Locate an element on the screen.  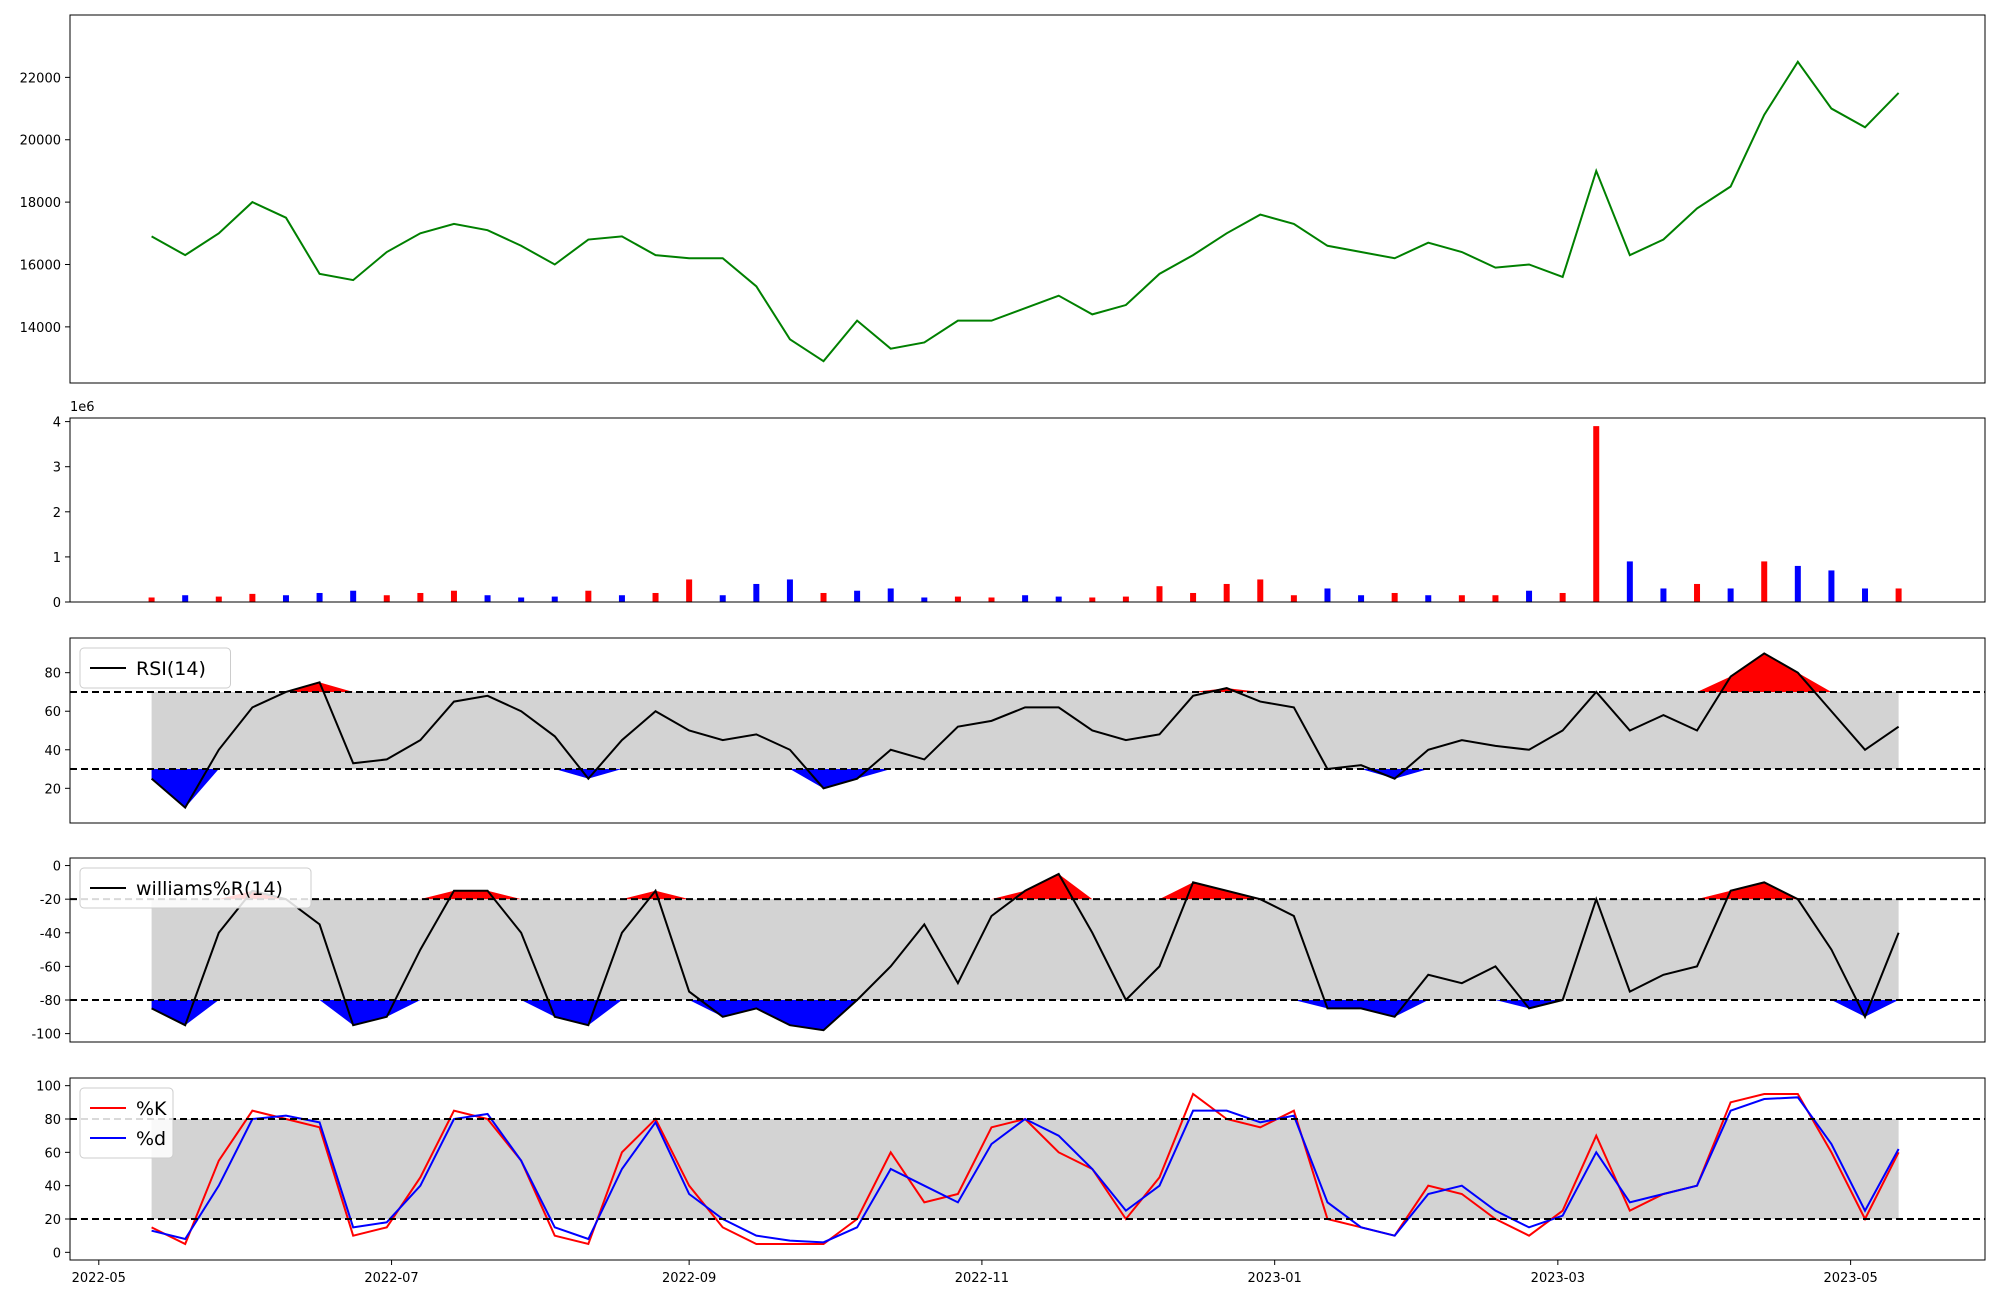
x-tick-label: 2022-11 is located at coordinates (982, 1278).